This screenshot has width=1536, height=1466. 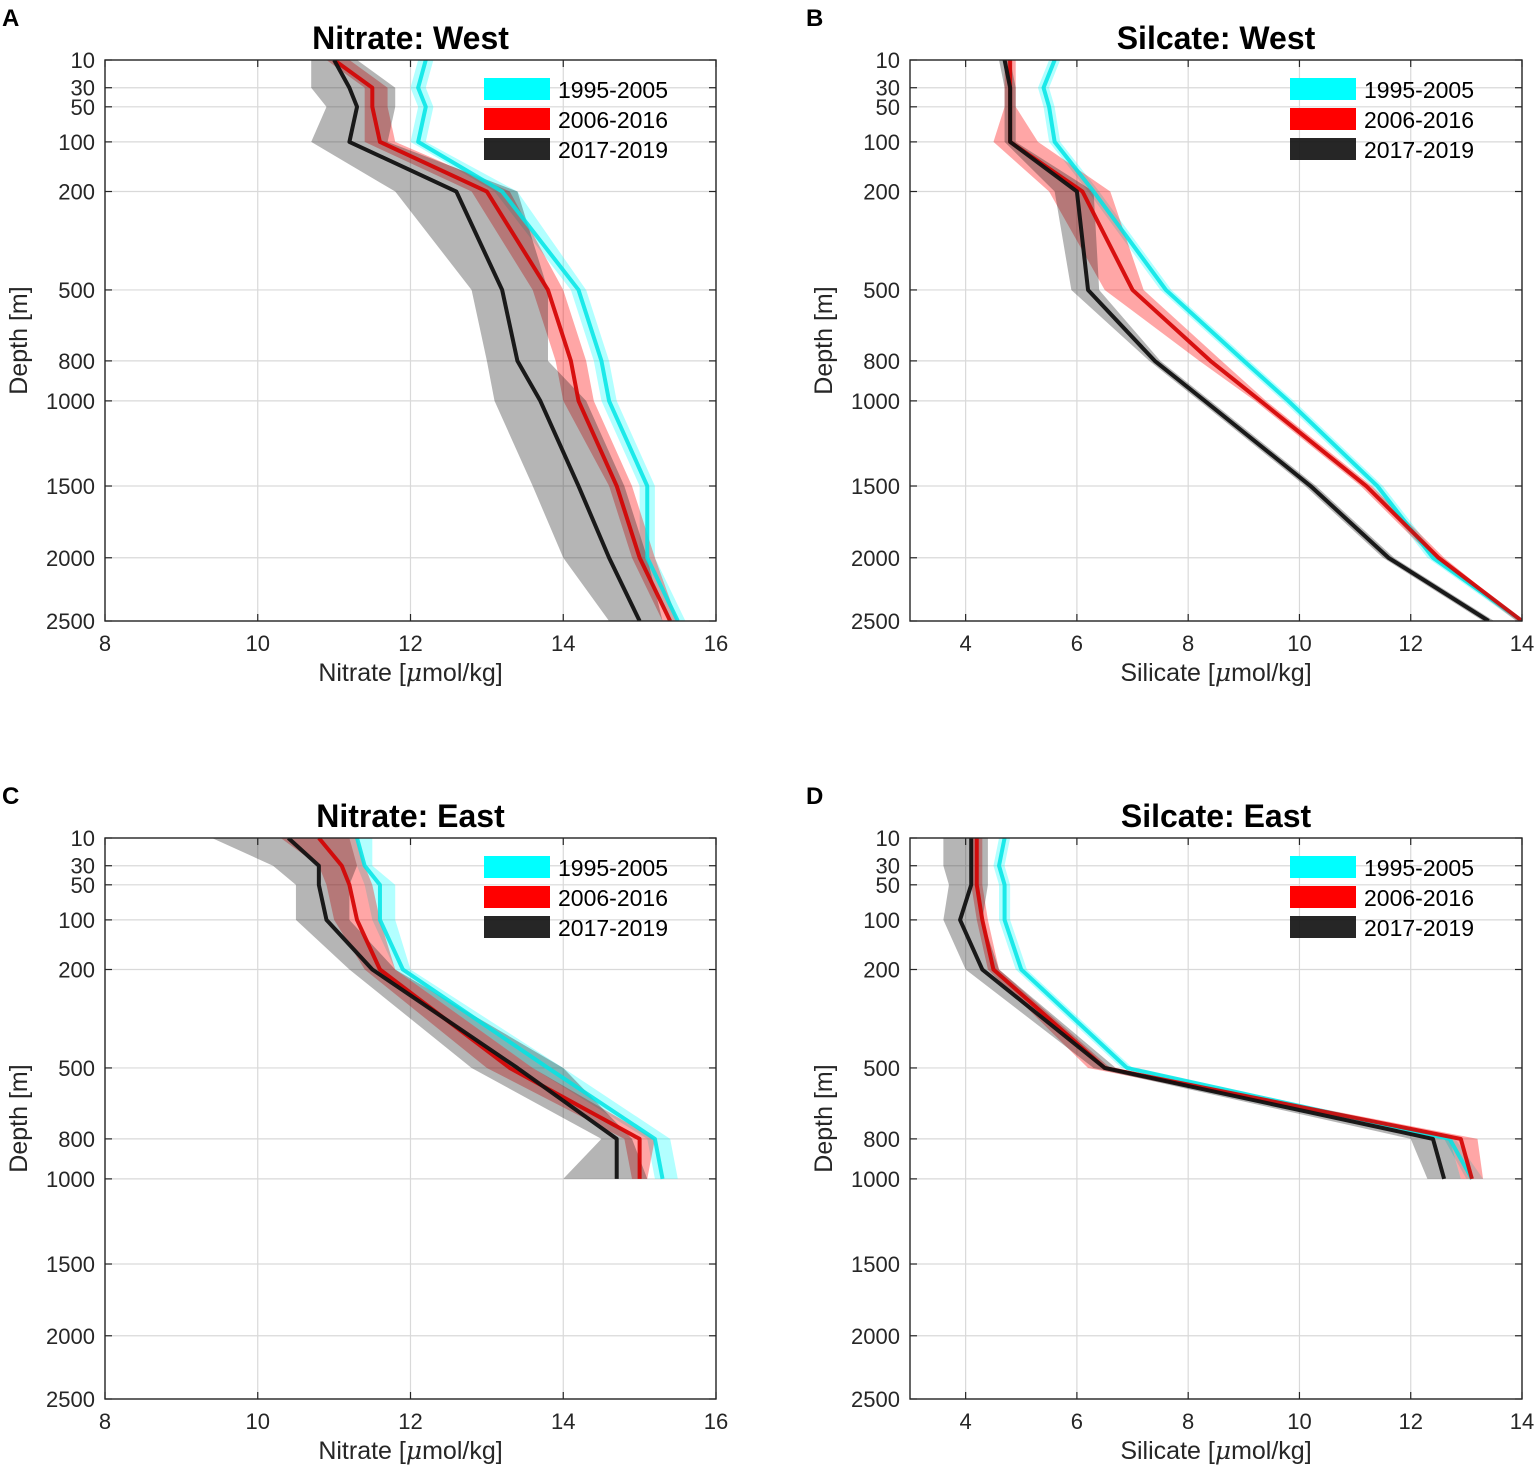 What do you see at coordinates (10, 796) in the screenshot?
I see `panel-letter: C` at bounding box center [10, 796].